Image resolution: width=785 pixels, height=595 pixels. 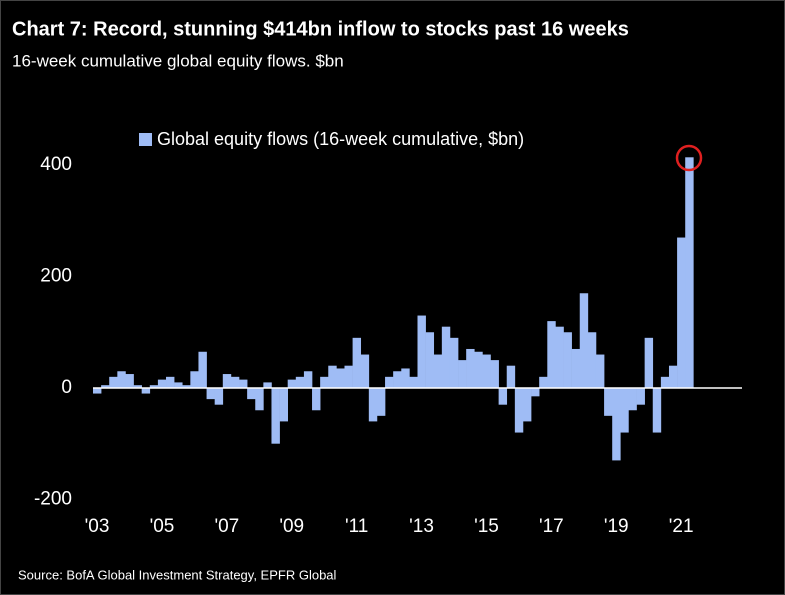 I want to click on y-tick-label: 0, so click(x=66, y=387).